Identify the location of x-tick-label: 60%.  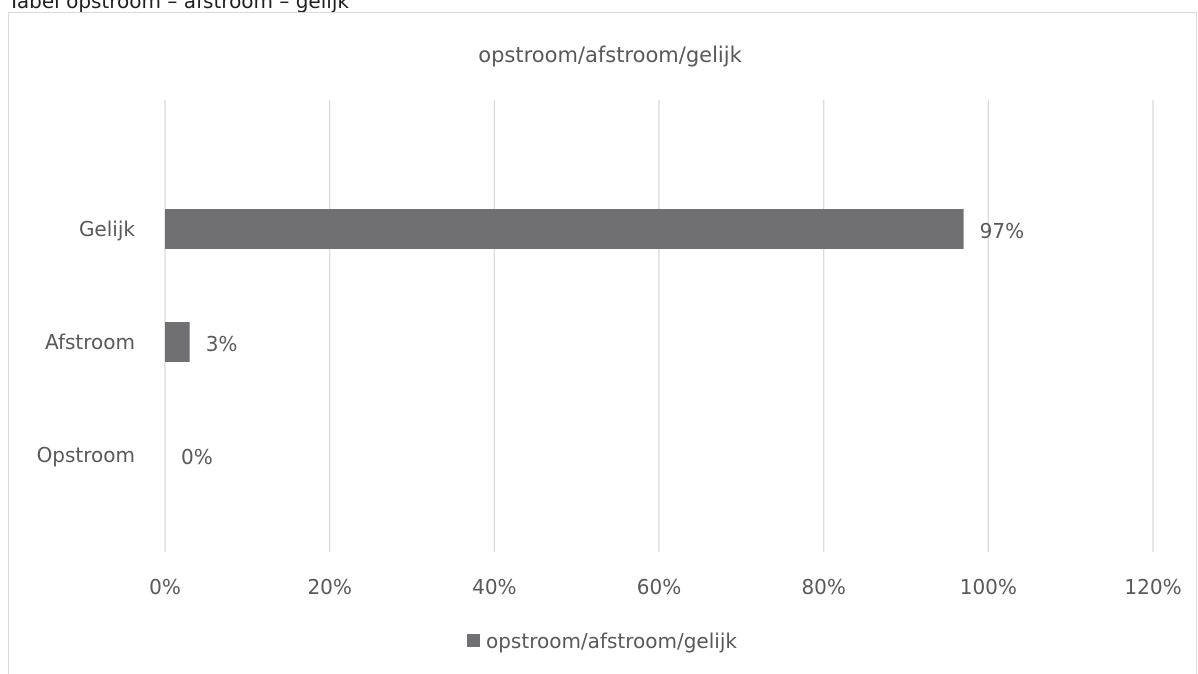
(659, 587).